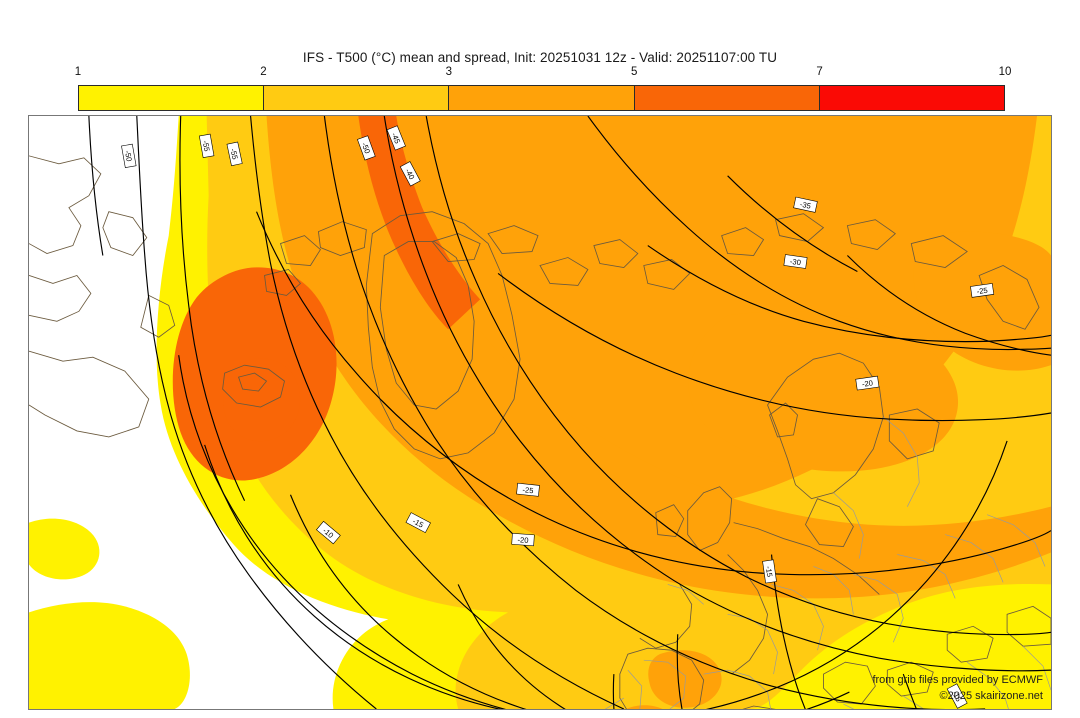 This screenshot has height=718, width=1080. What do you see at coordinates (419, 223) in the screenshot?
I see `spread-band-5-7-arctic` at bounding box center [419, 223].